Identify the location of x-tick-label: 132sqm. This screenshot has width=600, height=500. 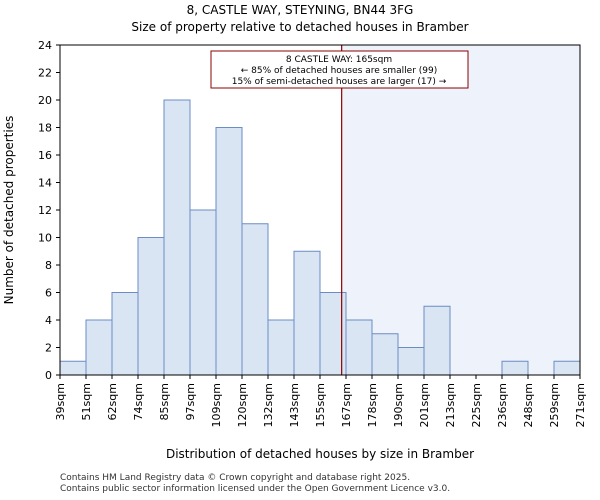
(268, 405).